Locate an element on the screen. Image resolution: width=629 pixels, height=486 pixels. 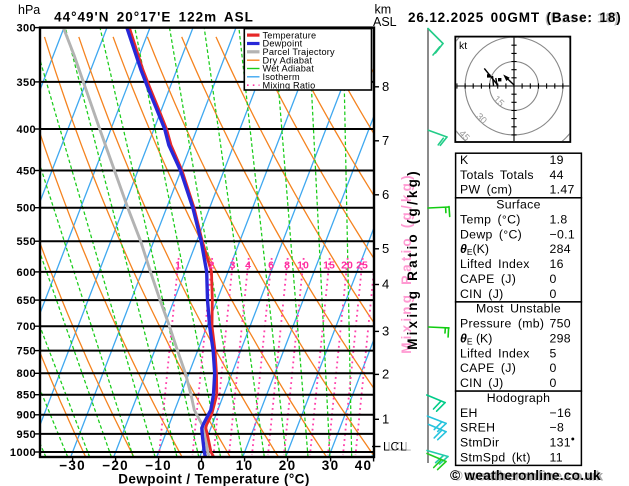
svg-text: 450 is located at coordinates (26, 171).